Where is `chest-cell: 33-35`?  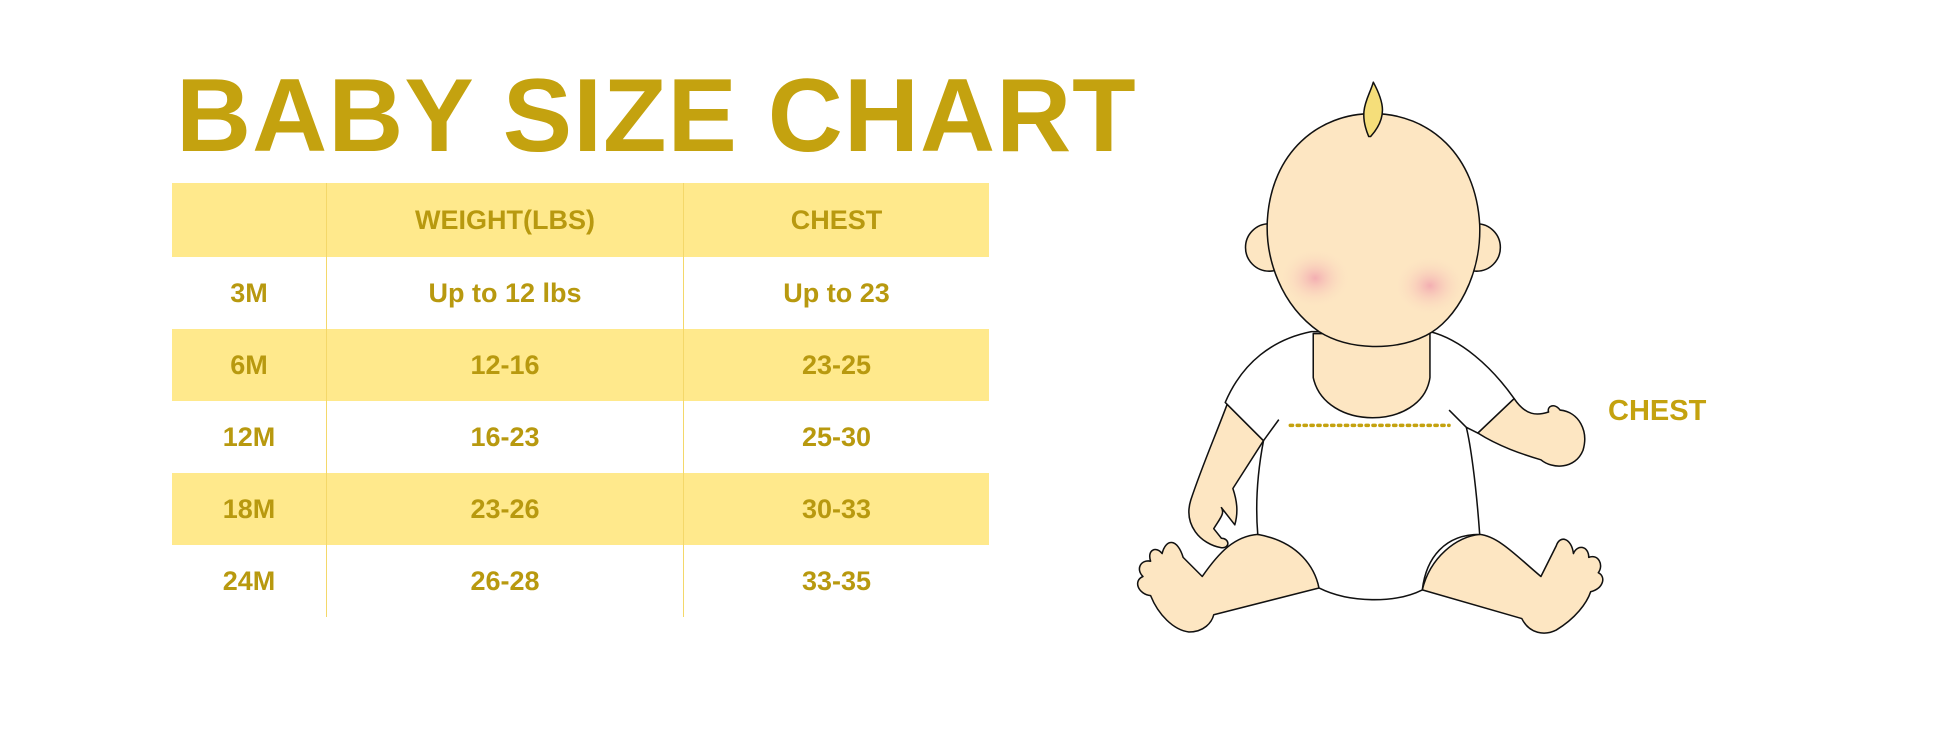 chest-cell: 33-35 is located at coordinates (836, 580).